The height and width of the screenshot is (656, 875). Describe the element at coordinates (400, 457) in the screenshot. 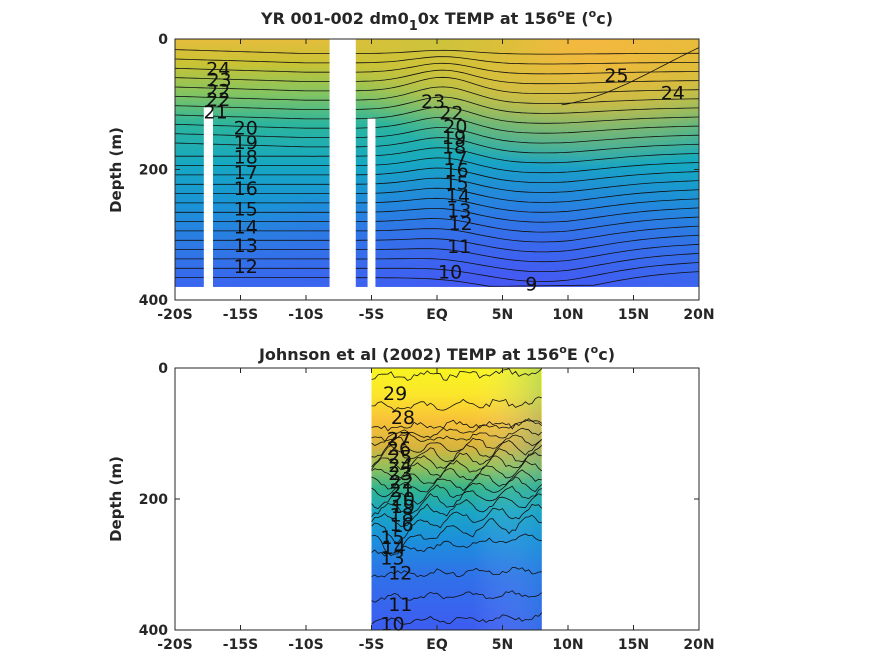

I see `isotherm-label: 25` at that location.